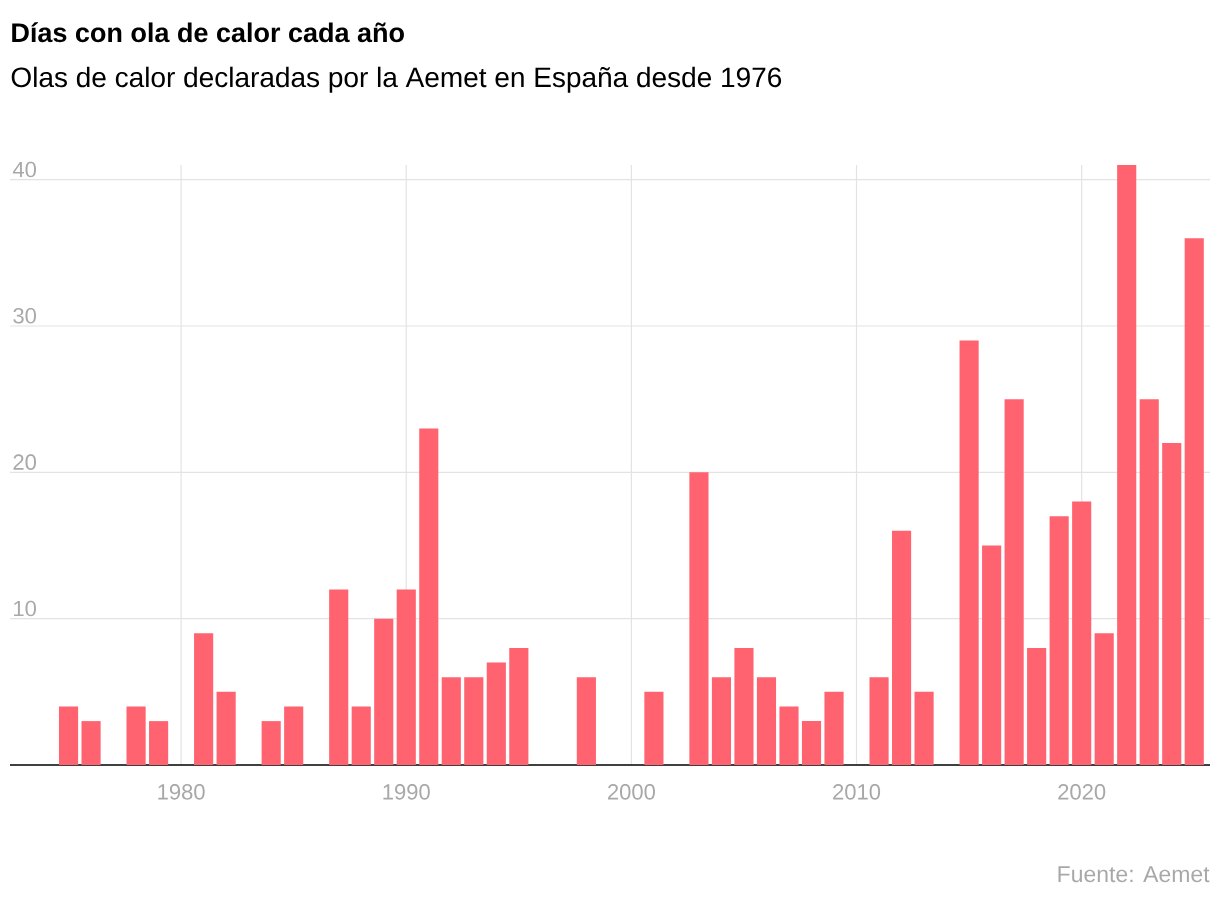 The height and width of the screenshot is (902, 1220). What do you see at coordinates (25, 608) in the screenshot?
I see `y-tick-label: 10` at bounding box center [25, 608].